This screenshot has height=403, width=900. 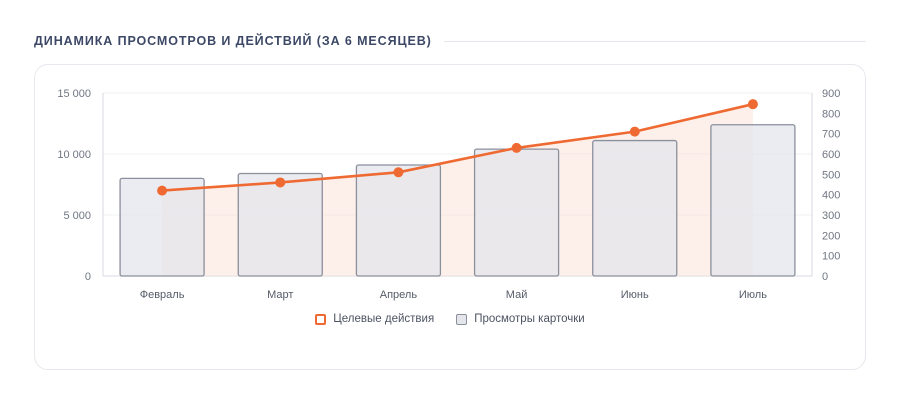 I want to click on y-right-tick-label: 800, so click(x=831, y=114).